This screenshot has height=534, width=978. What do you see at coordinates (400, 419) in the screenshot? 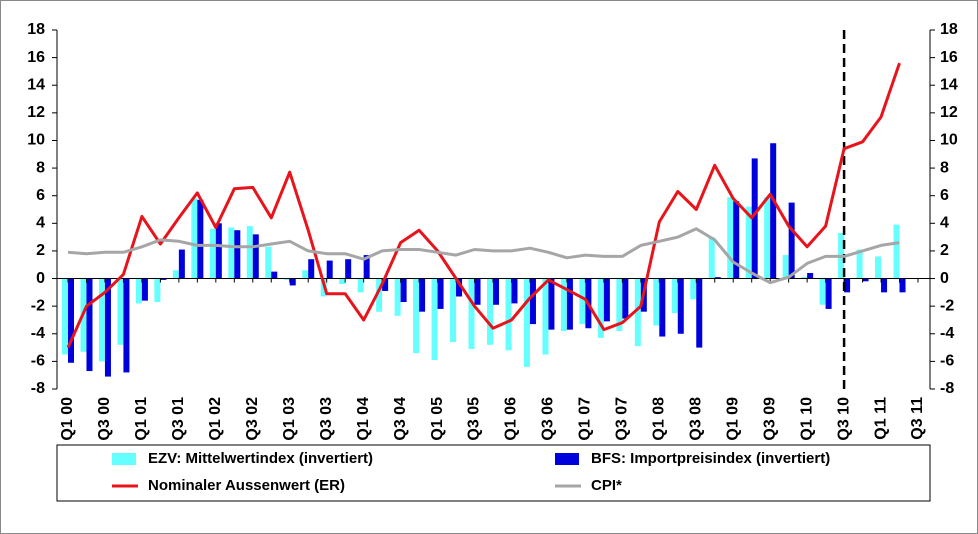
I see `x-tick-label: Q3 04` at bounding box center [400, 419].